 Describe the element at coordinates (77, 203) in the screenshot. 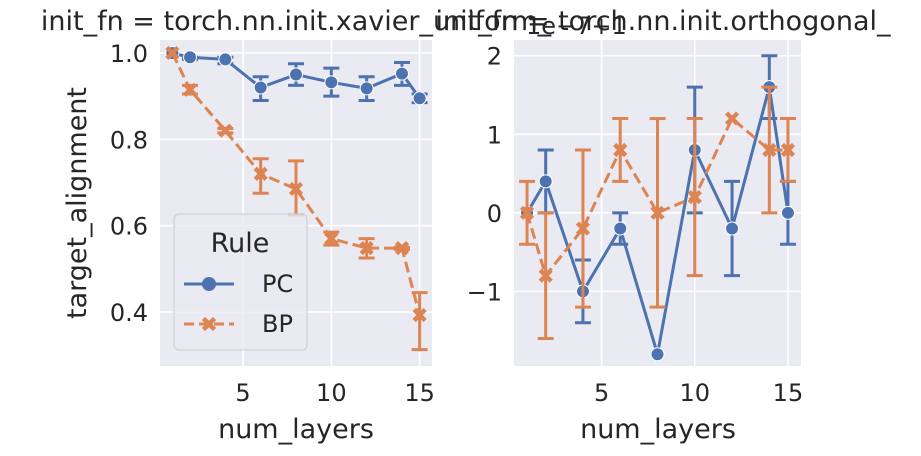

I see `left-y-axis-label: target_alignment` at that location.